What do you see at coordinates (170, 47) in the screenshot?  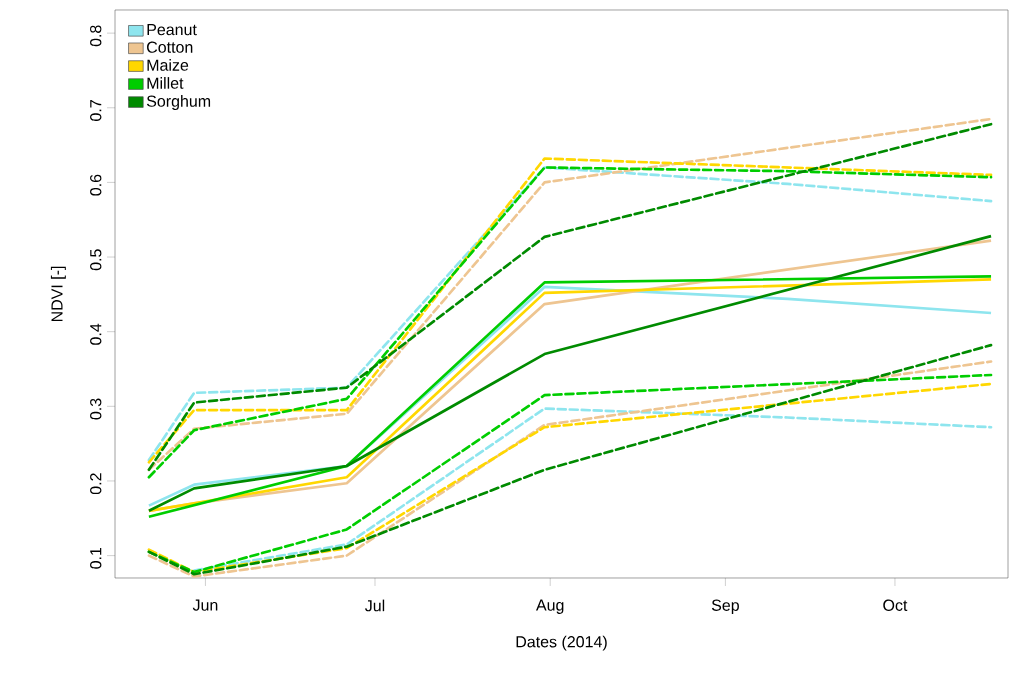 I see `legend-label: Cotton` at bounding box center [170, 47].